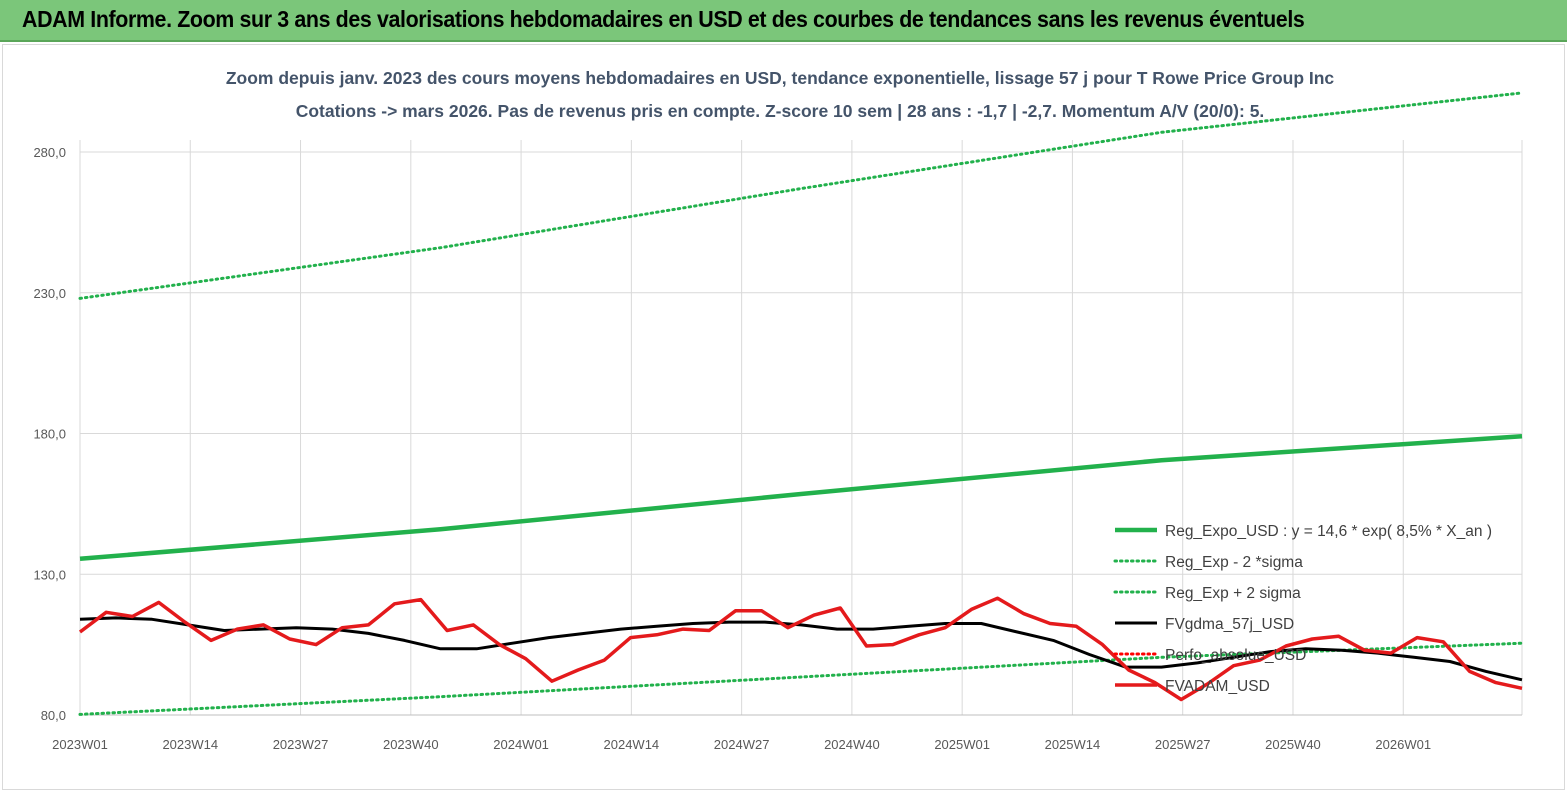 The height and width of the screenshot is (792, 1567). I want to click on x-tick-label: 2024W14, so click(632, 744).